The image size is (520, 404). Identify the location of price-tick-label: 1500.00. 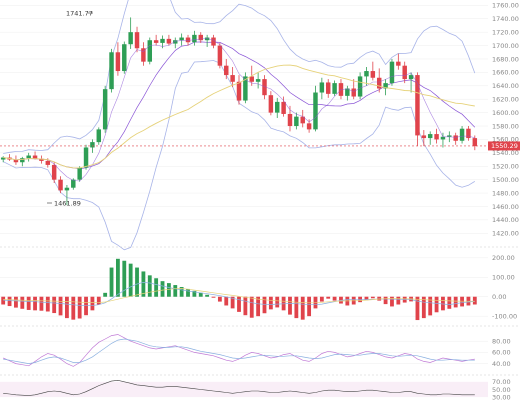
(505, 180).